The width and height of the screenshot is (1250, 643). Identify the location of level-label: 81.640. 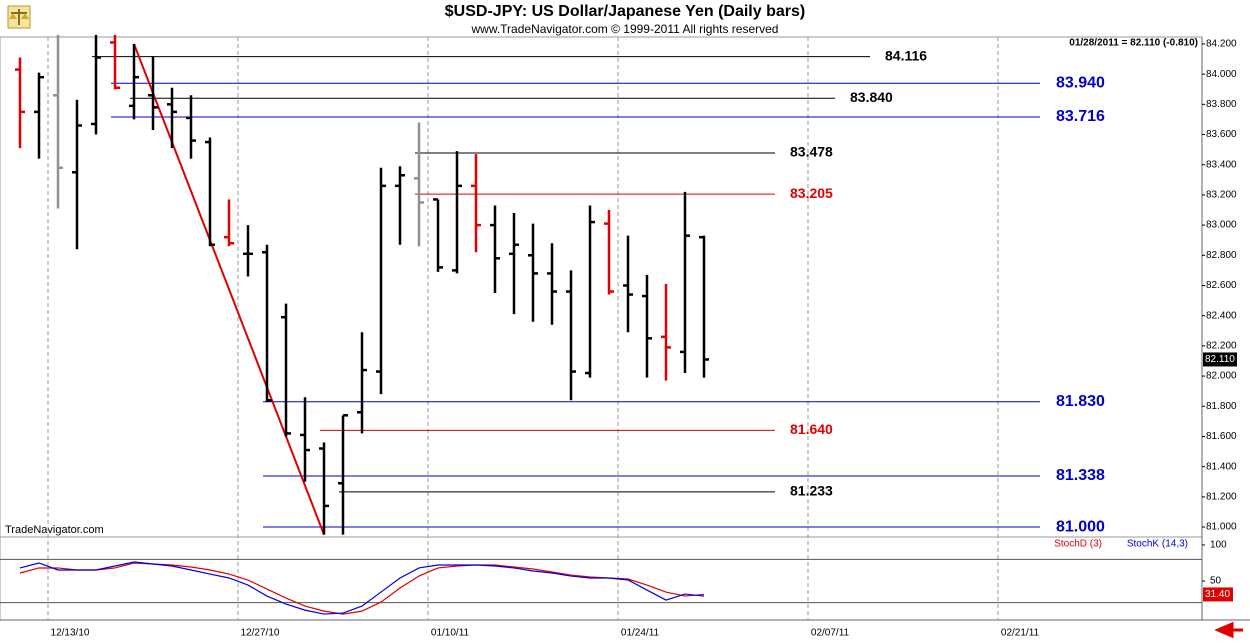
(811, 429).